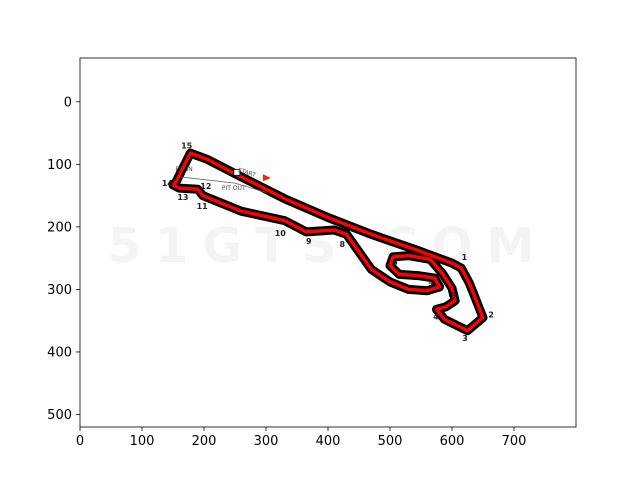 The image size is (640, 480). Describe the element at coordinates (491, 314) in the screenshot. I see `corner-label-2: 2` at that location.